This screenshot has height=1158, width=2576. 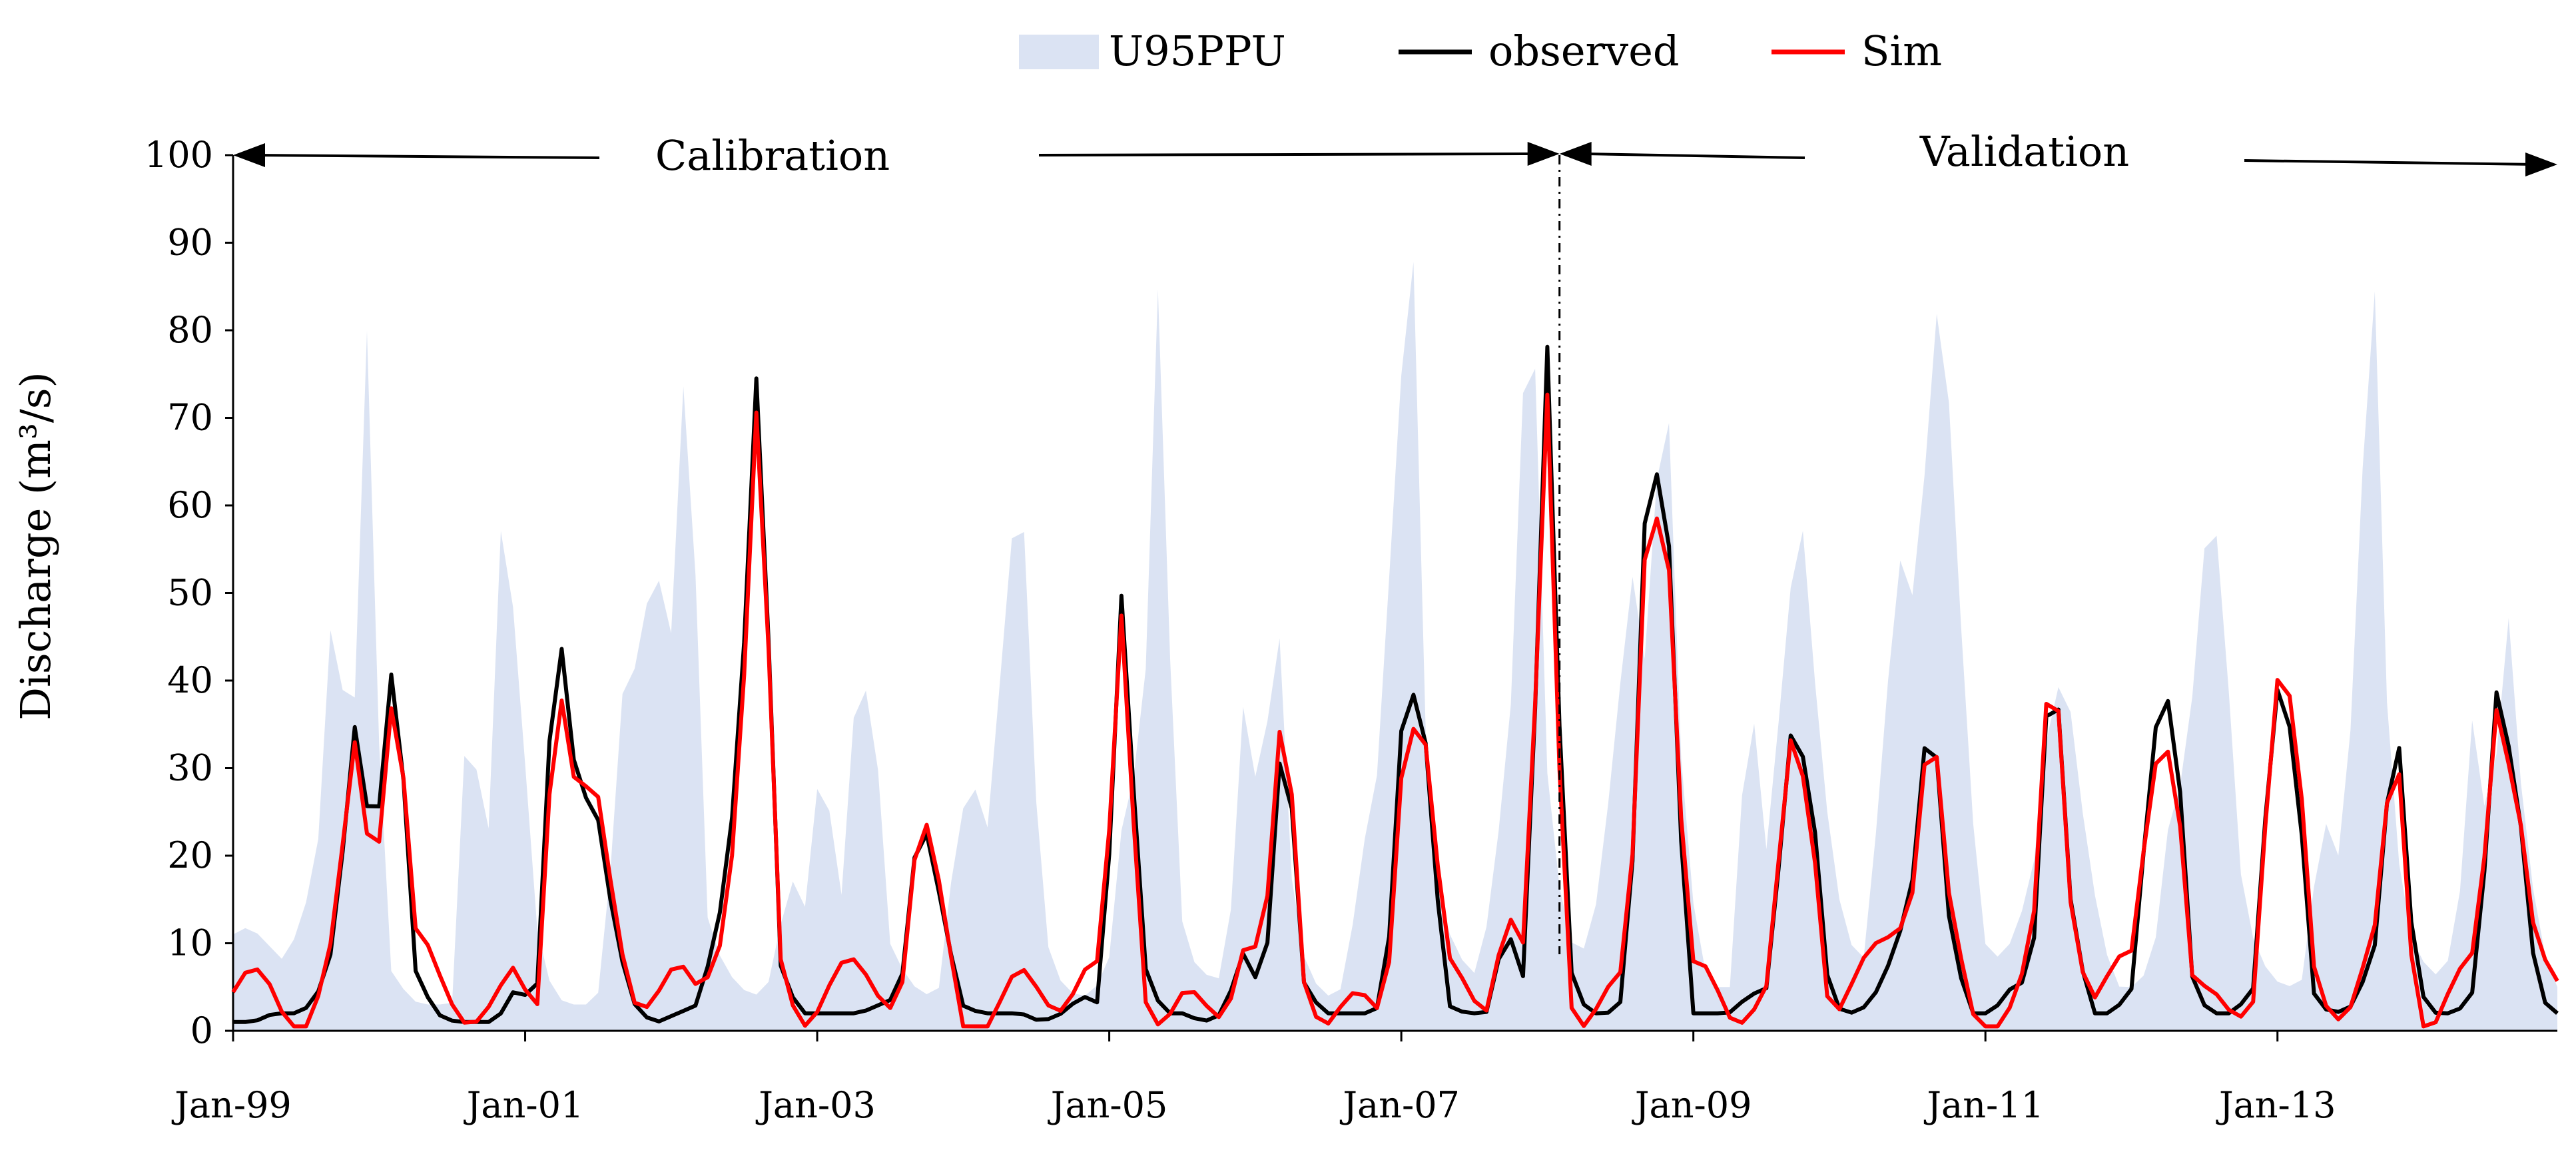 What do you see at coordinates (2541, 164) in the screenshot?
I see `validation-arrowhead-right` at bounding box center [2541, 164].